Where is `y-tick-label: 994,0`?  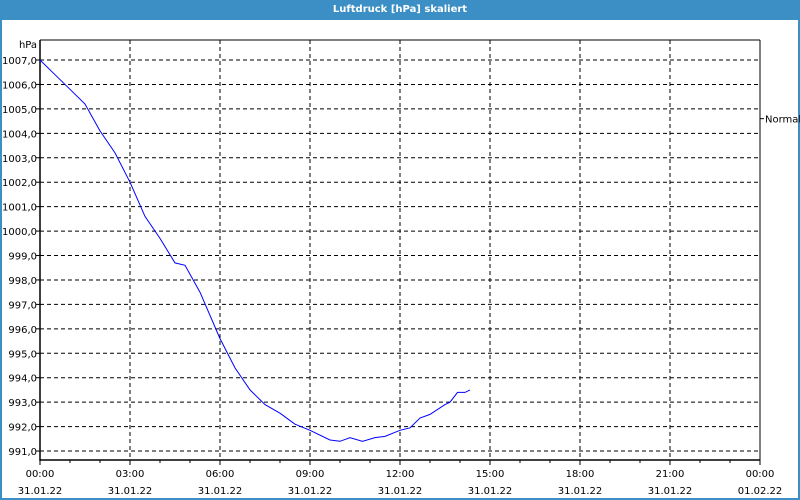
y-tick-label: 994,0 is located at coordinates (22, 379).